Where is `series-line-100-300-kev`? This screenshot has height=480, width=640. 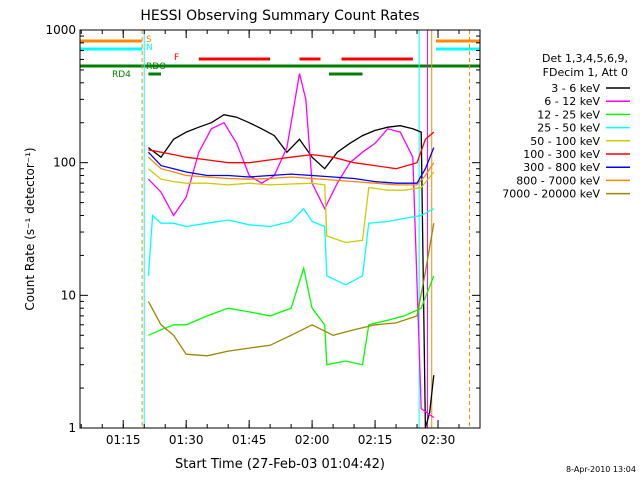
series-line-100-300-kev is located at coordinates (291, 150).